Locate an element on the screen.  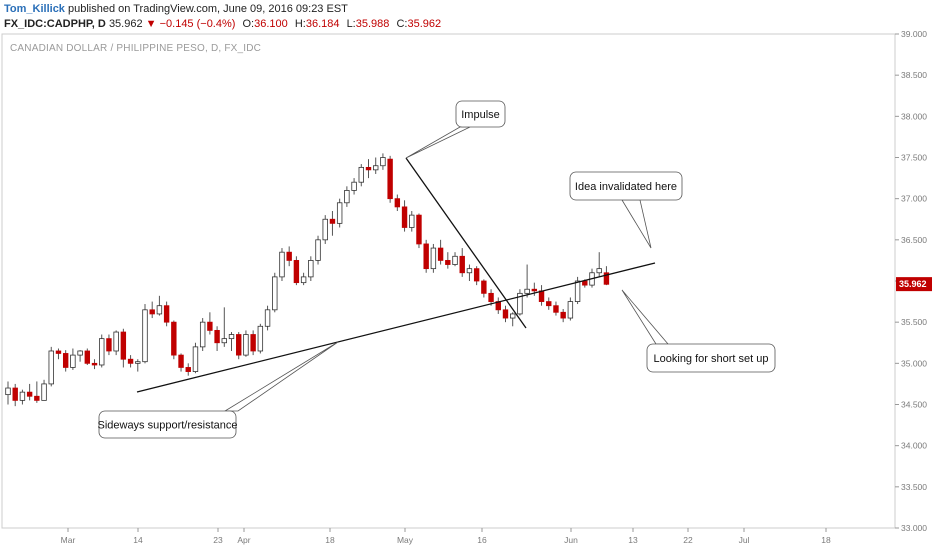
short-setup-callout: Looking for short set up is located at coordinates (698, 331).